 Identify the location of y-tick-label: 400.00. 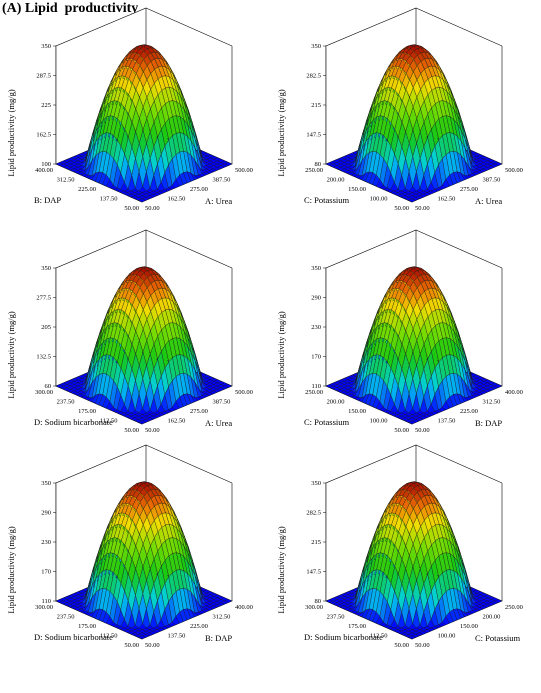
(44, 170).